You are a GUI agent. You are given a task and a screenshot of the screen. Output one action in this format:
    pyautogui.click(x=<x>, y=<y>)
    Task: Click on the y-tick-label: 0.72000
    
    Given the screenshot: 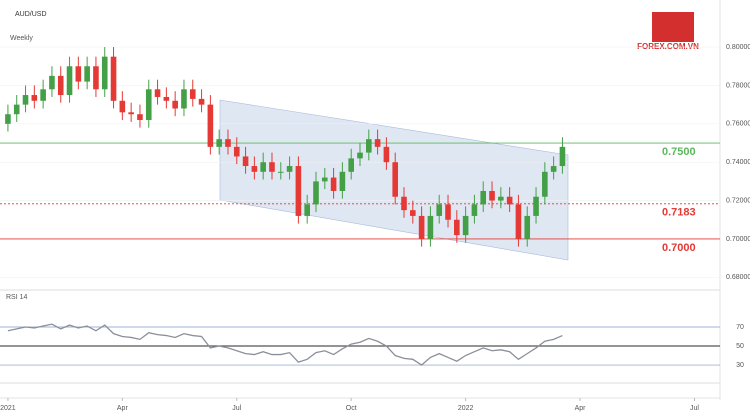 What is the action you would take?
    pyautogui.click(x=738, y=200)
    